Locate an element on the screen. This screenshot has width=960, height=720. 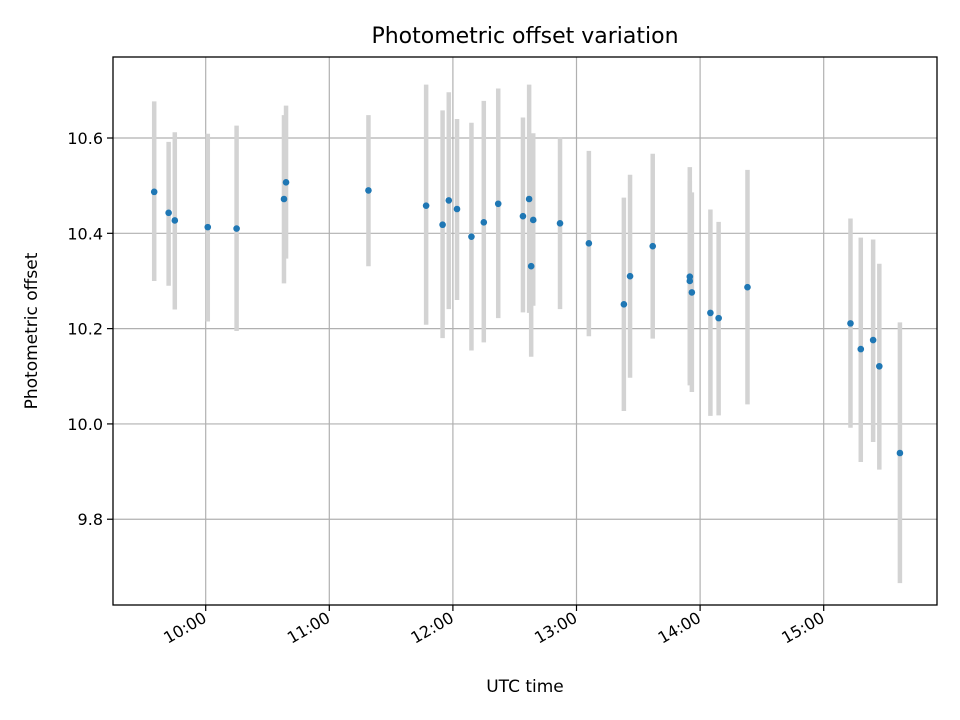
y-tick-label: 10.6 is located at coordinates (85, 138).